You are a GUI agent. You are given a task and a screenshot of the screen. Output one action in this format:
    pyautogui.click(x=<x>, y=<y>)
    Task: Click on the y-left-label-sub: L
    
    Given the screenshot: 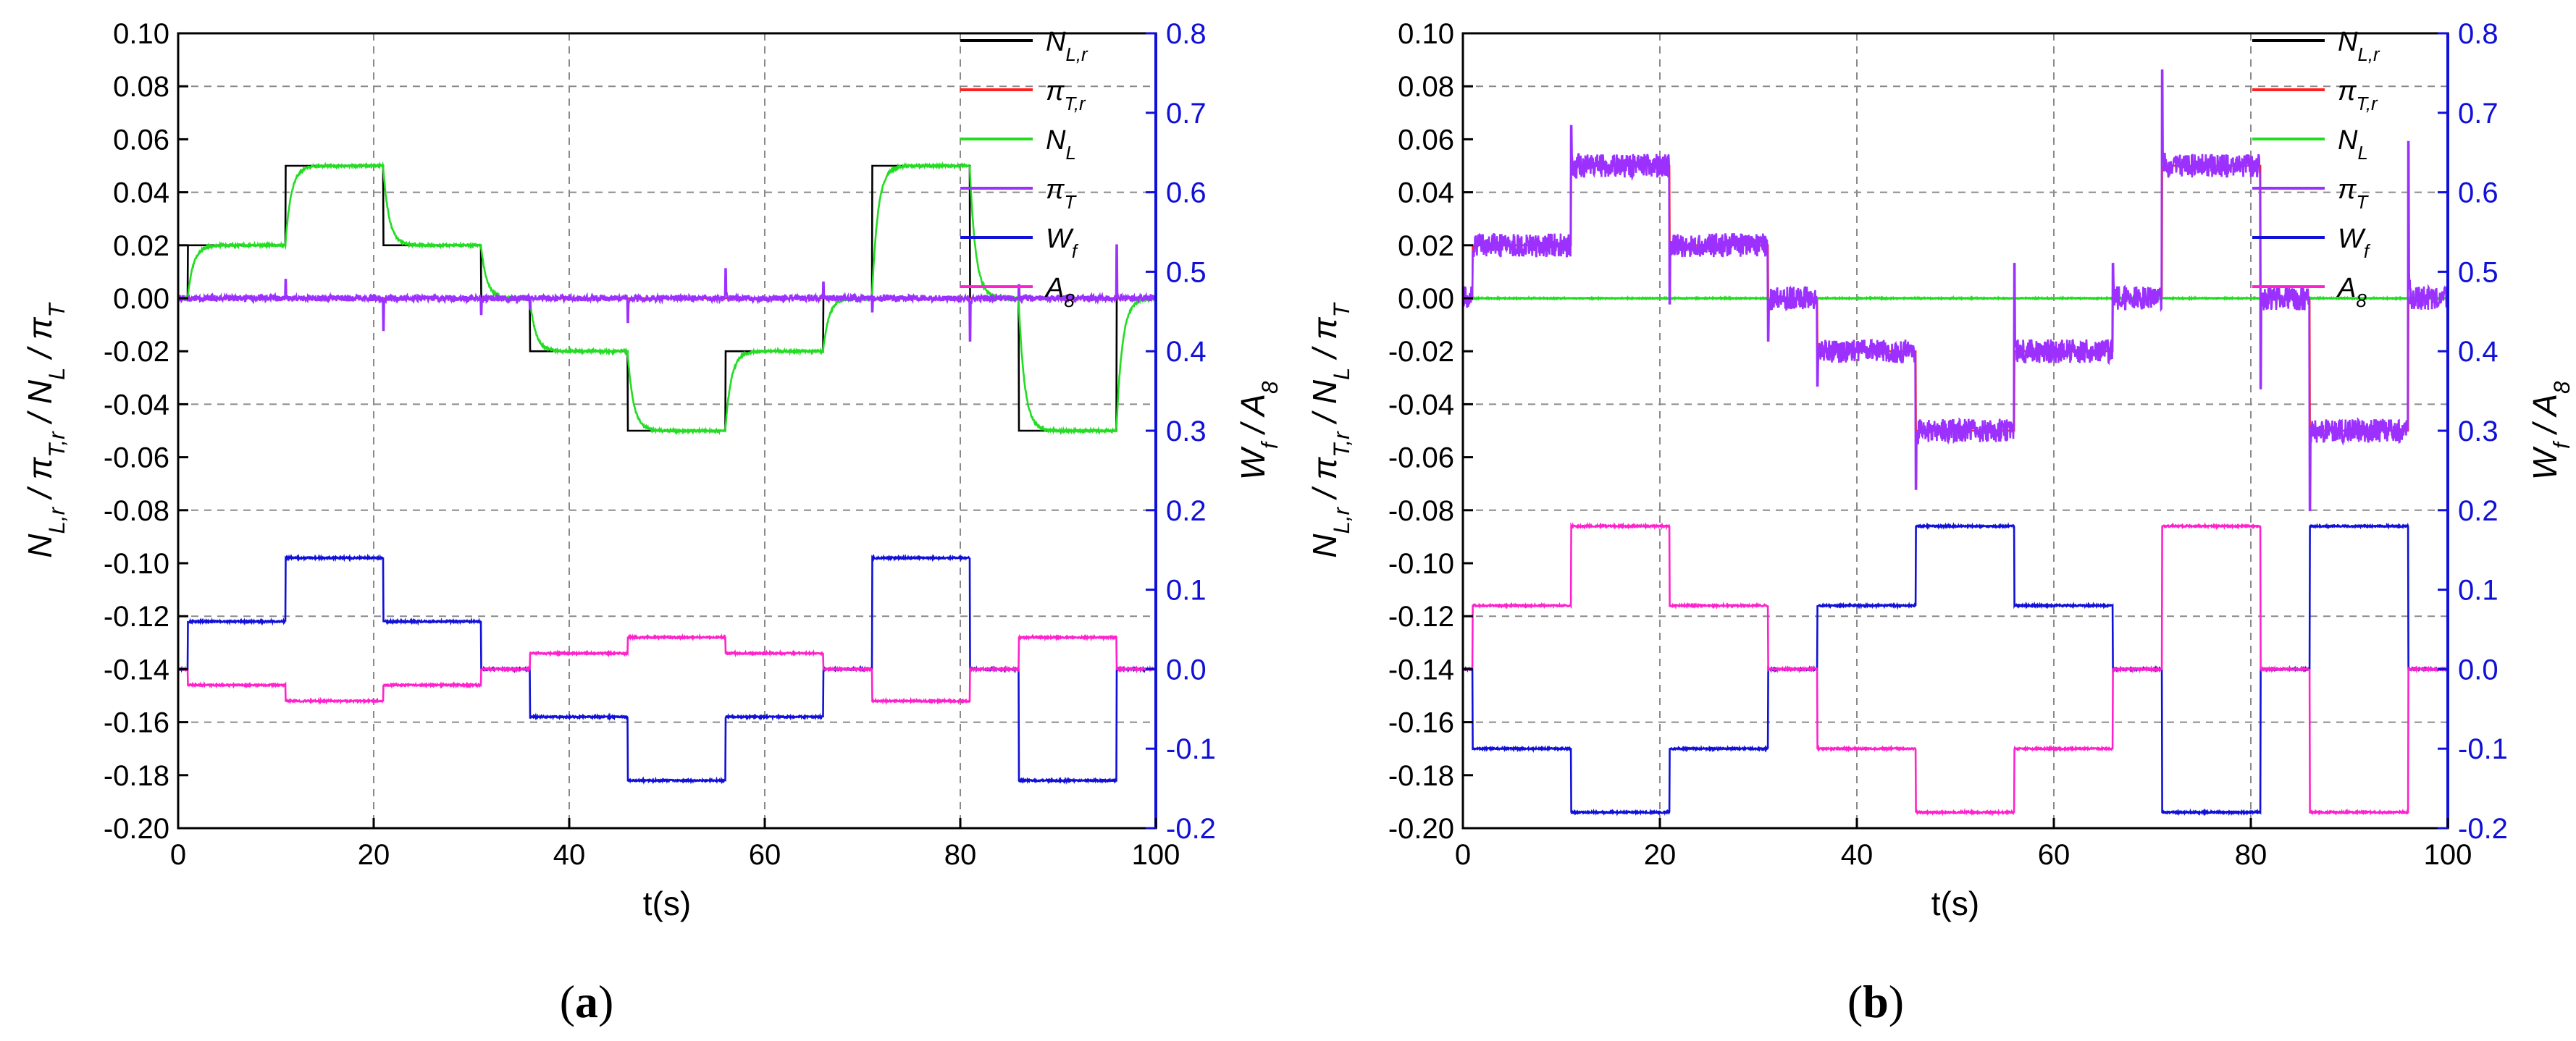 What is the action you would take?
    pyautogui.click(x=1341, y=374)
    